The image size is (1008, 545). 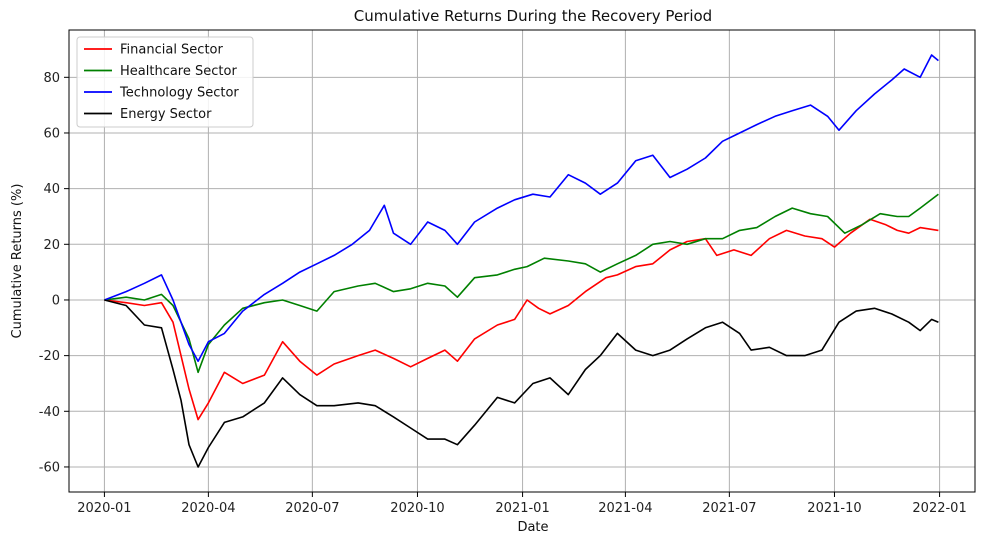 What do you see at coordinates (51, 245) in the screenshot?
I see `y-tick-label: 20` at bounding box center [51, 245].